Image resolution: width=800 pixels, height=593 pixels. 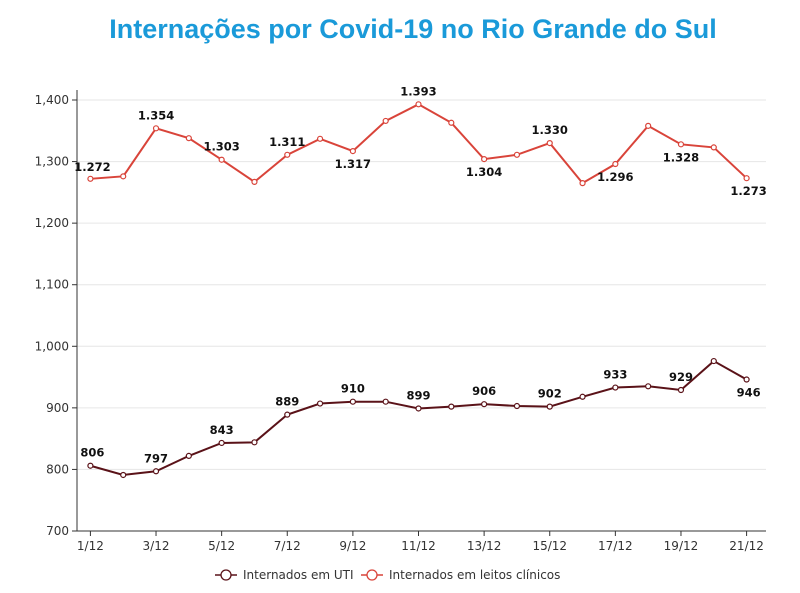 I want to click on data-label: 1.311, so click(x=287, y=142).